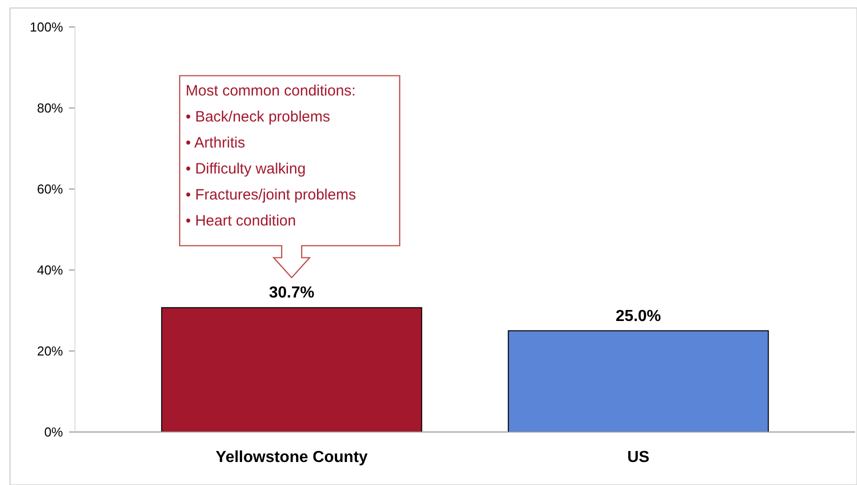  I want to click on x-tick-label: US, so click(638, 457).